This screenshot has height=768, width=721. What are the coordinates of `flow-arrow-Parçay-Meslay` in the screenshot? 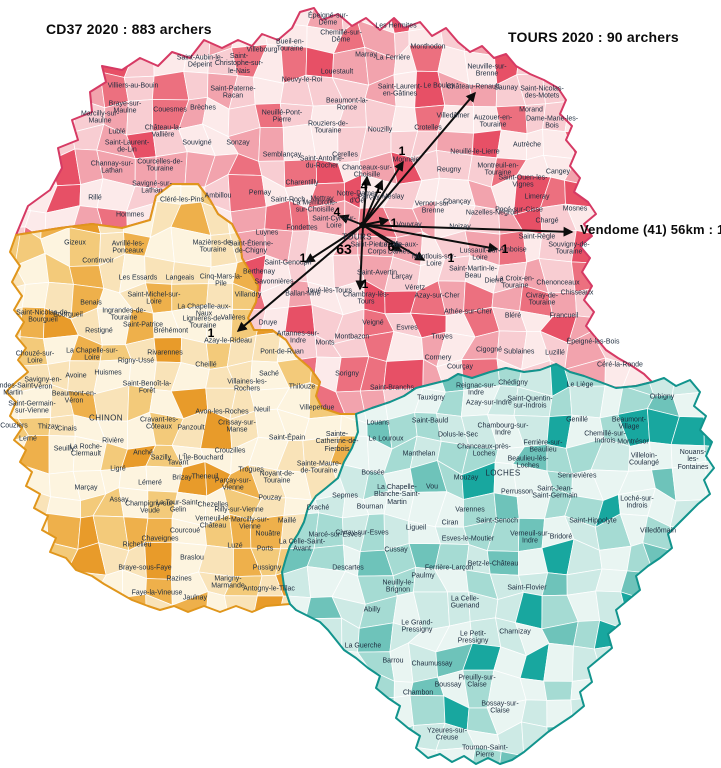 It's located at (373, 202).